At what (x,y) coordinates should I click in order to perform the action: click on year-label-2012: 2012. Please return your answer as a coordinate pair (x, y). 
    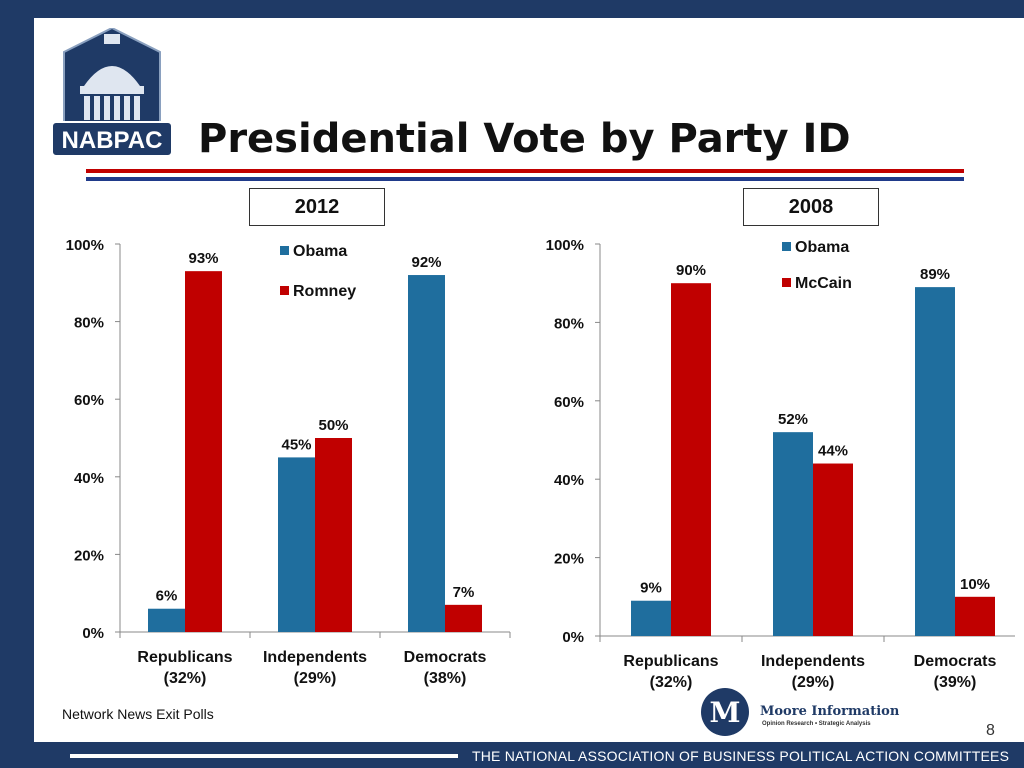
    Looking at the image, I should click on (317, 207).